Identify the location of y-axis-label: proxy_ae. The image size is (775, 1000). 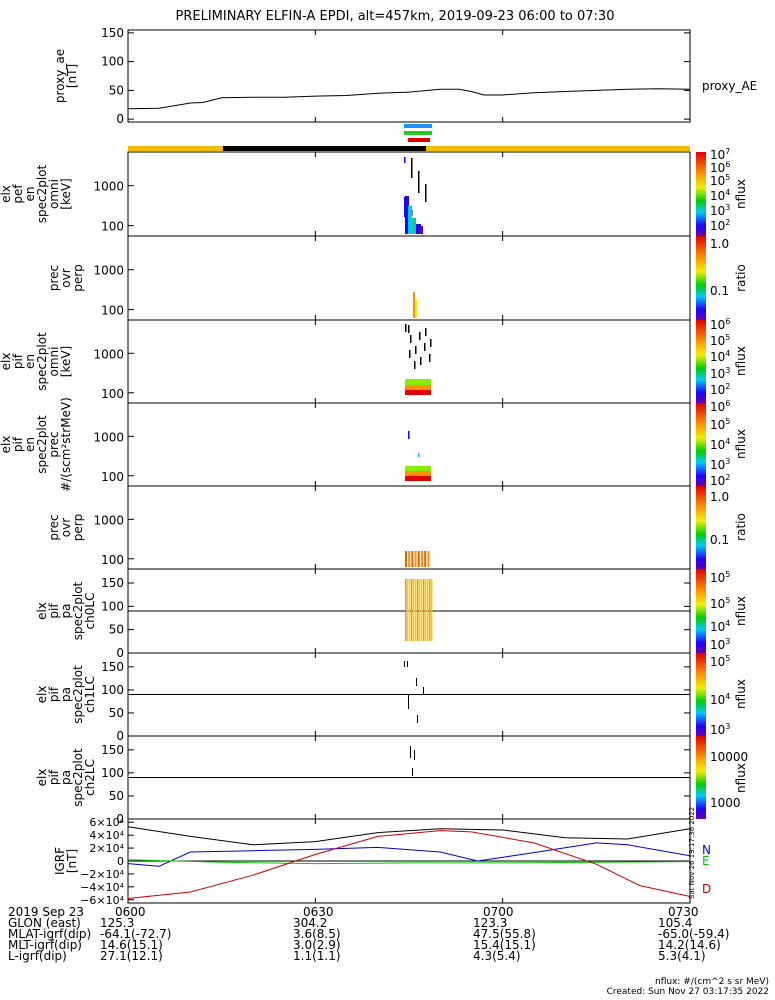
(60, 76).